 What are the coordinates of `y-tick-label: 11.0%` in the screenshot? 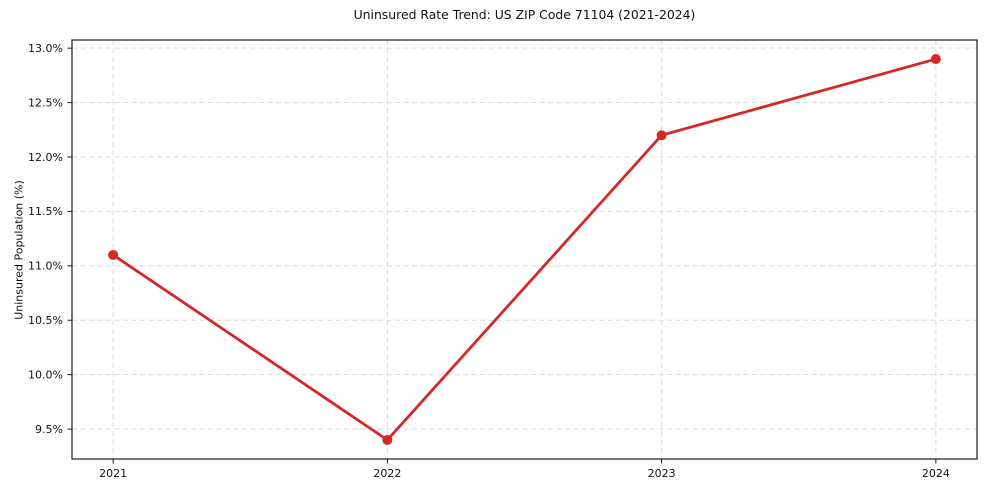 It's located at (45, 266).